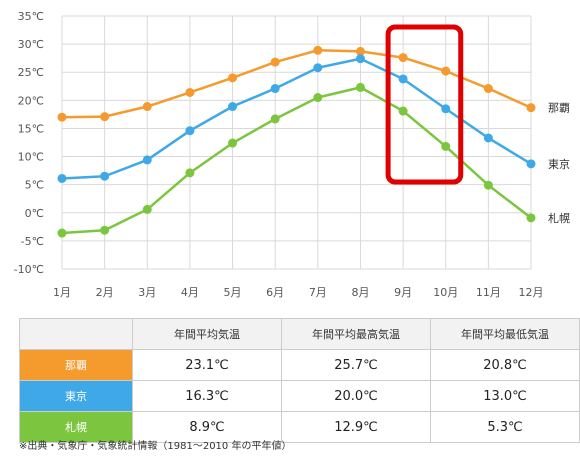 Image resolution: width=580 pixels, height=456 pixels. I want to click on table-row: 札幌 8.9℃ 12.9℃ 5.3℃, so click(299, 427).